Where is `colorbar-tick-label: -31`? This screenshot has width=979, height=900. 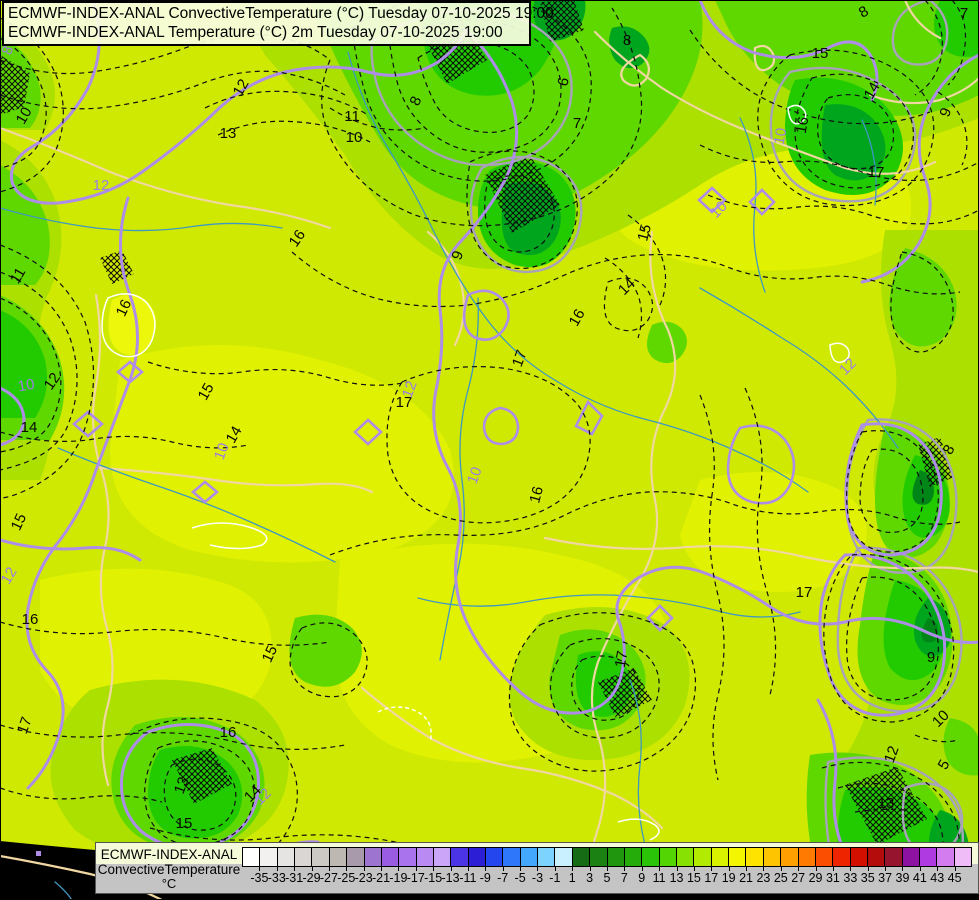 colorbar-tick-label: -31 is located at coordinates (294, 878).